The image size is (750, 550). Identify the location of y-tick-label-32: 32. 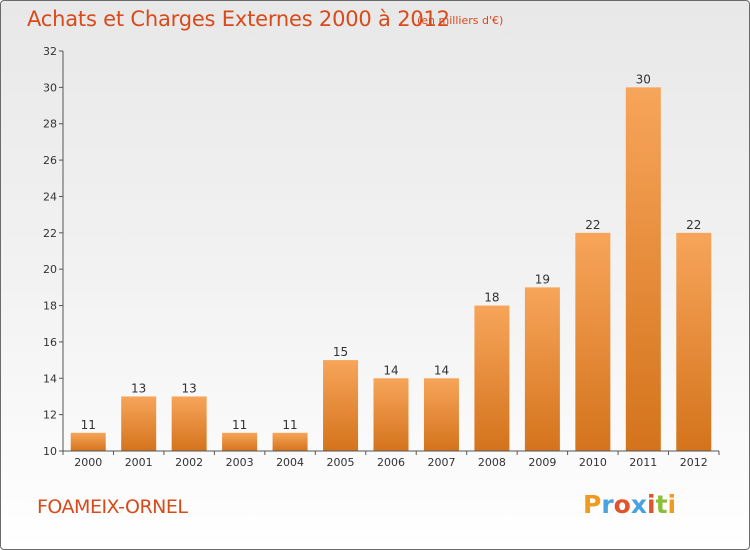
(50, 51).